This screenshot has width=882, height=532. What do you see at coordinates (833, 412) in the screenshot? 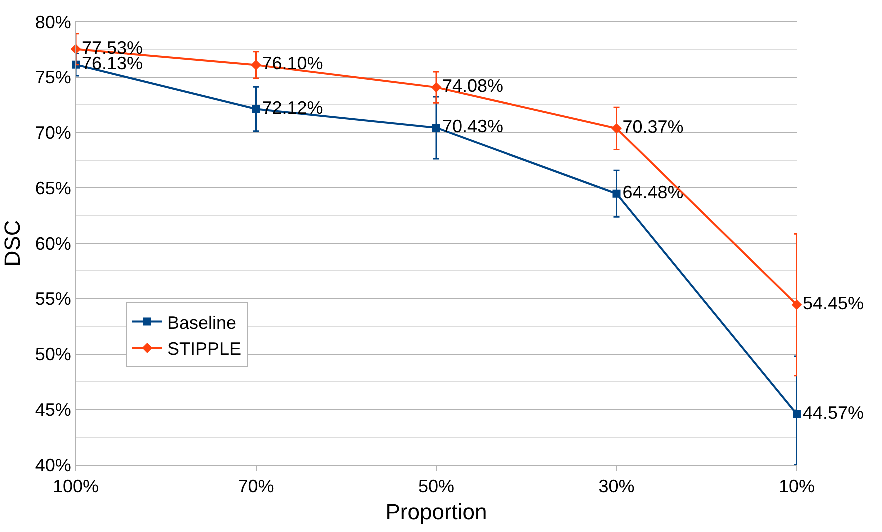
I see `data-label: 44.57%` at bounding box center [833, 412].